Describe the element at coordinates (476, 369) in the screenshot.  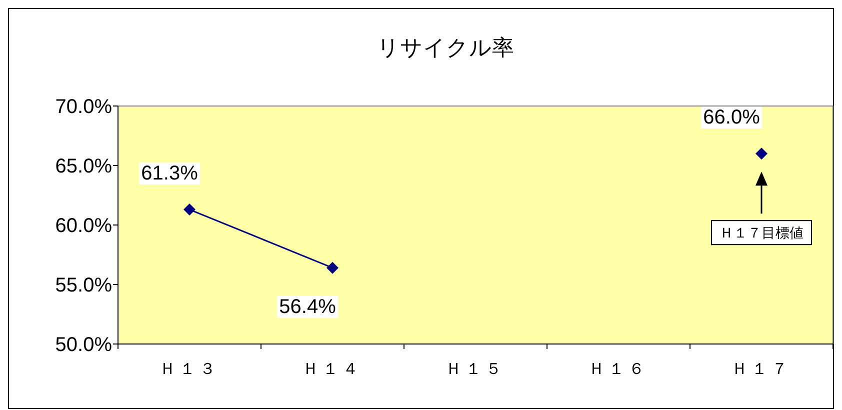
I see `x-tick-label: Ｈ１５` at that location.